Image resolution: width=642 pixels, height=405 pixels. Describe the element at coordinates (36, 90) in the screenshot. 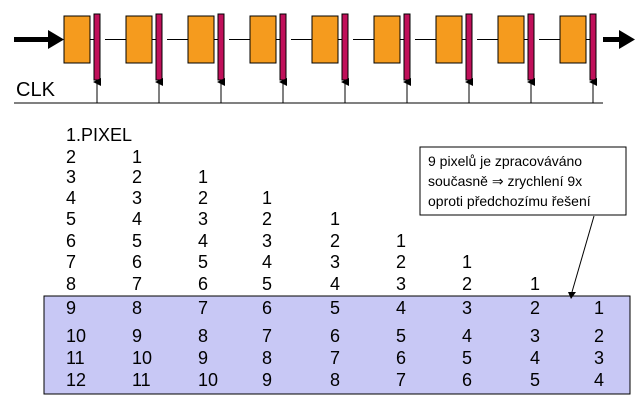

I see `clock-label: CLK` at that location.